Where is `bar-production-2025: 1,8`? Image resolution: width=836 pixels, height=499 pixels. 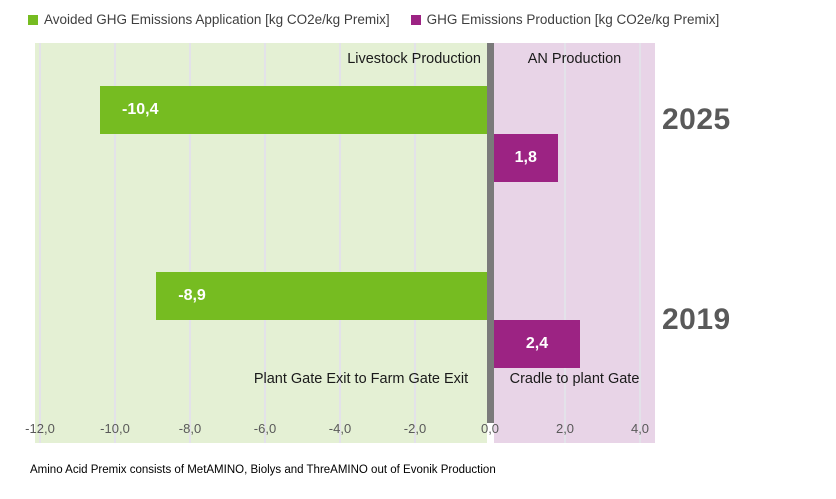 bar-production-2025: 1,8 is located at coordinates (526, 158).